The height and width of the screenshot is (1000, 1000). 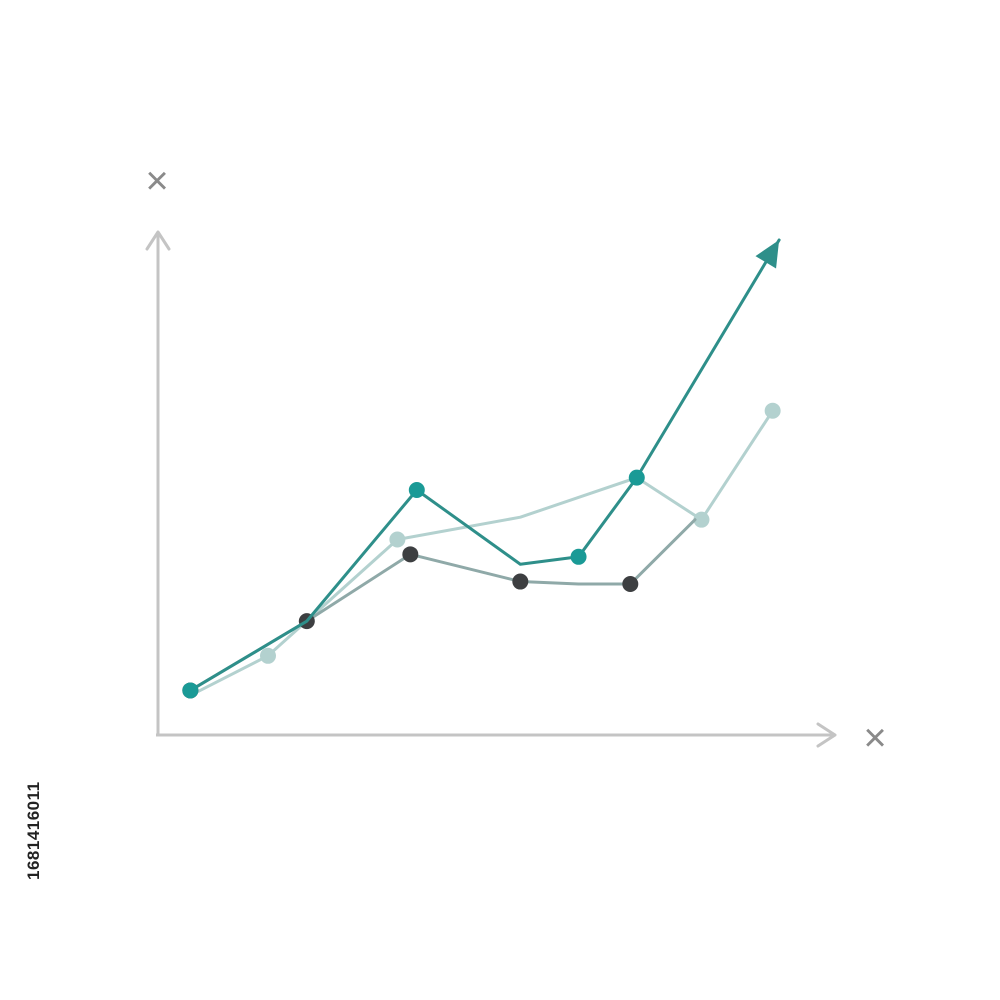 What do you see at coordinates (442, 605) in the screenshot?
I see `series-3-line` at bounding box center [442, 605].